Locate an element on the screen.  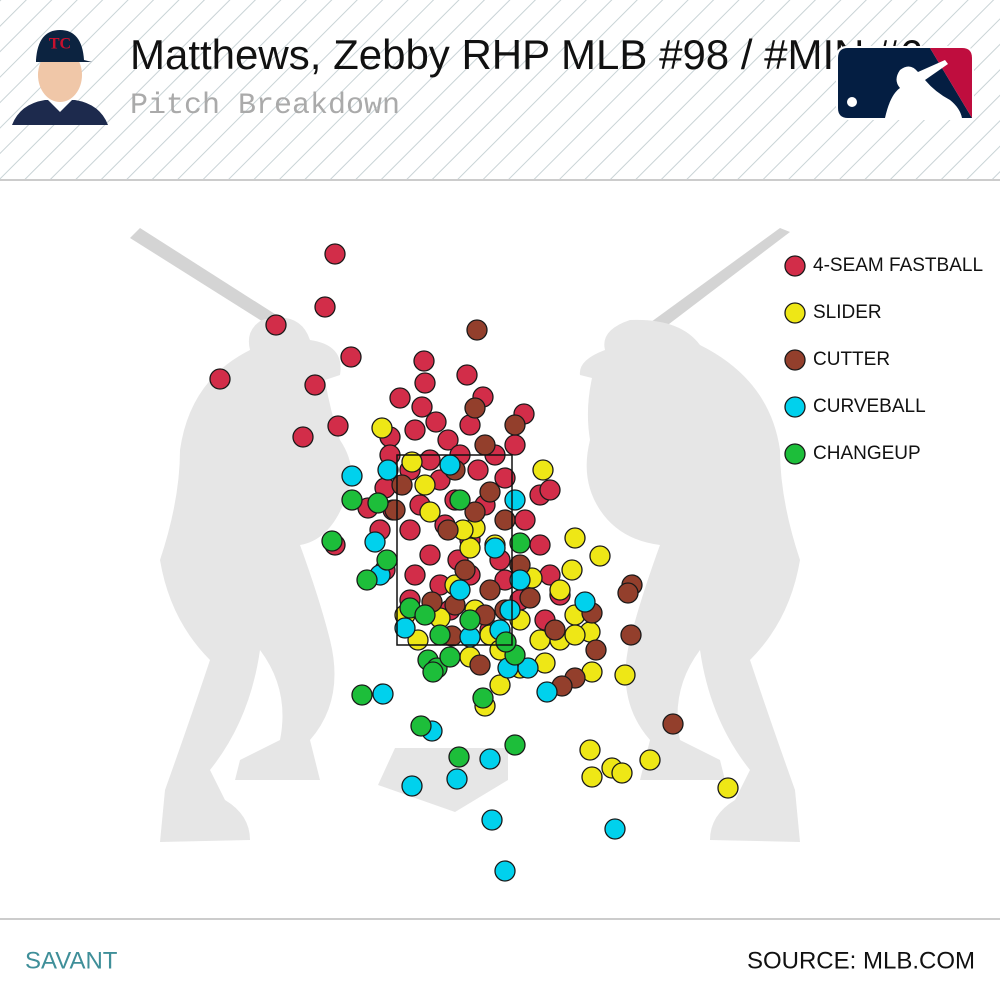
svg-text: TC is located at coordinates (60, 44).